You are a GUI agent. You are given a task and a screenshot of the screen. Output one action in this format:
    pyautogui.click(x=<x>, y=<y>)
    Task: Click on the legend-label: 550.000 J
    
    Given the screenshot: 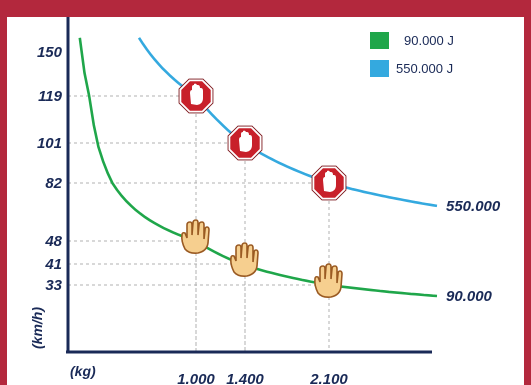 What is the action you would take?
    pyautogui.click(x=424, y=68)
    